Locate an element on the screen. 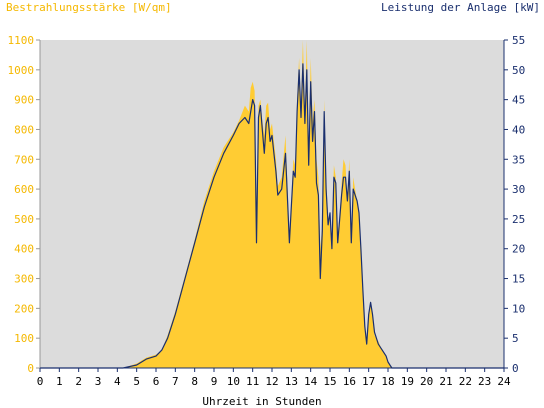 The height and width of the screenshot is (408, 544). y-right-tick-label: 25 is located at coordinates (518, 219).